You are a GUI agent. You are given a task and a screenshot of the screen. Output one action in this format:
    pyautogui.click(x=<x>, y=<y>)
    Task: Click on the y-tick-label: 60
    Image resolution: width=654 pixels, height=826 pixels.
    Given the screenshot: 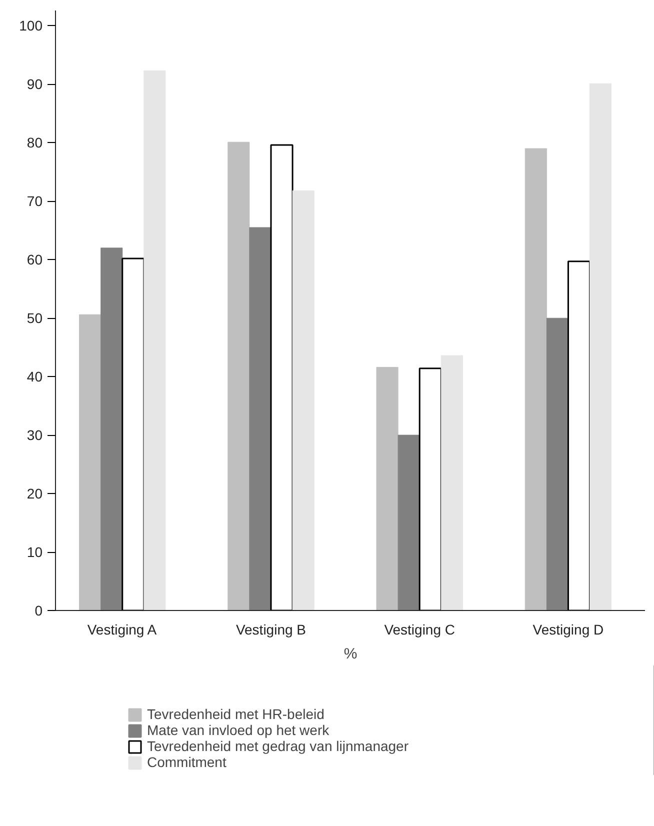 What is the action you would take?
    pyautogui.click(x=34, y=260)
    